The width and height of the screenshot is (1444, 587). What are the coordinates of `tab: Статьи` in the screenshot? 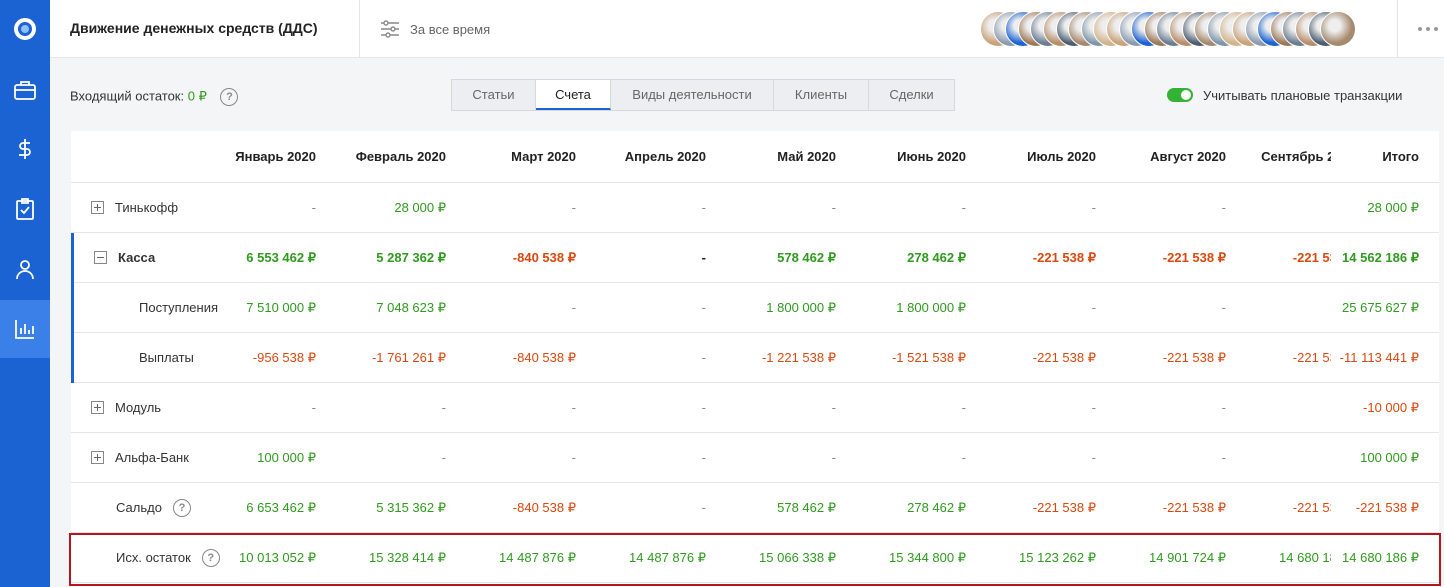 It's located at (494, 95).